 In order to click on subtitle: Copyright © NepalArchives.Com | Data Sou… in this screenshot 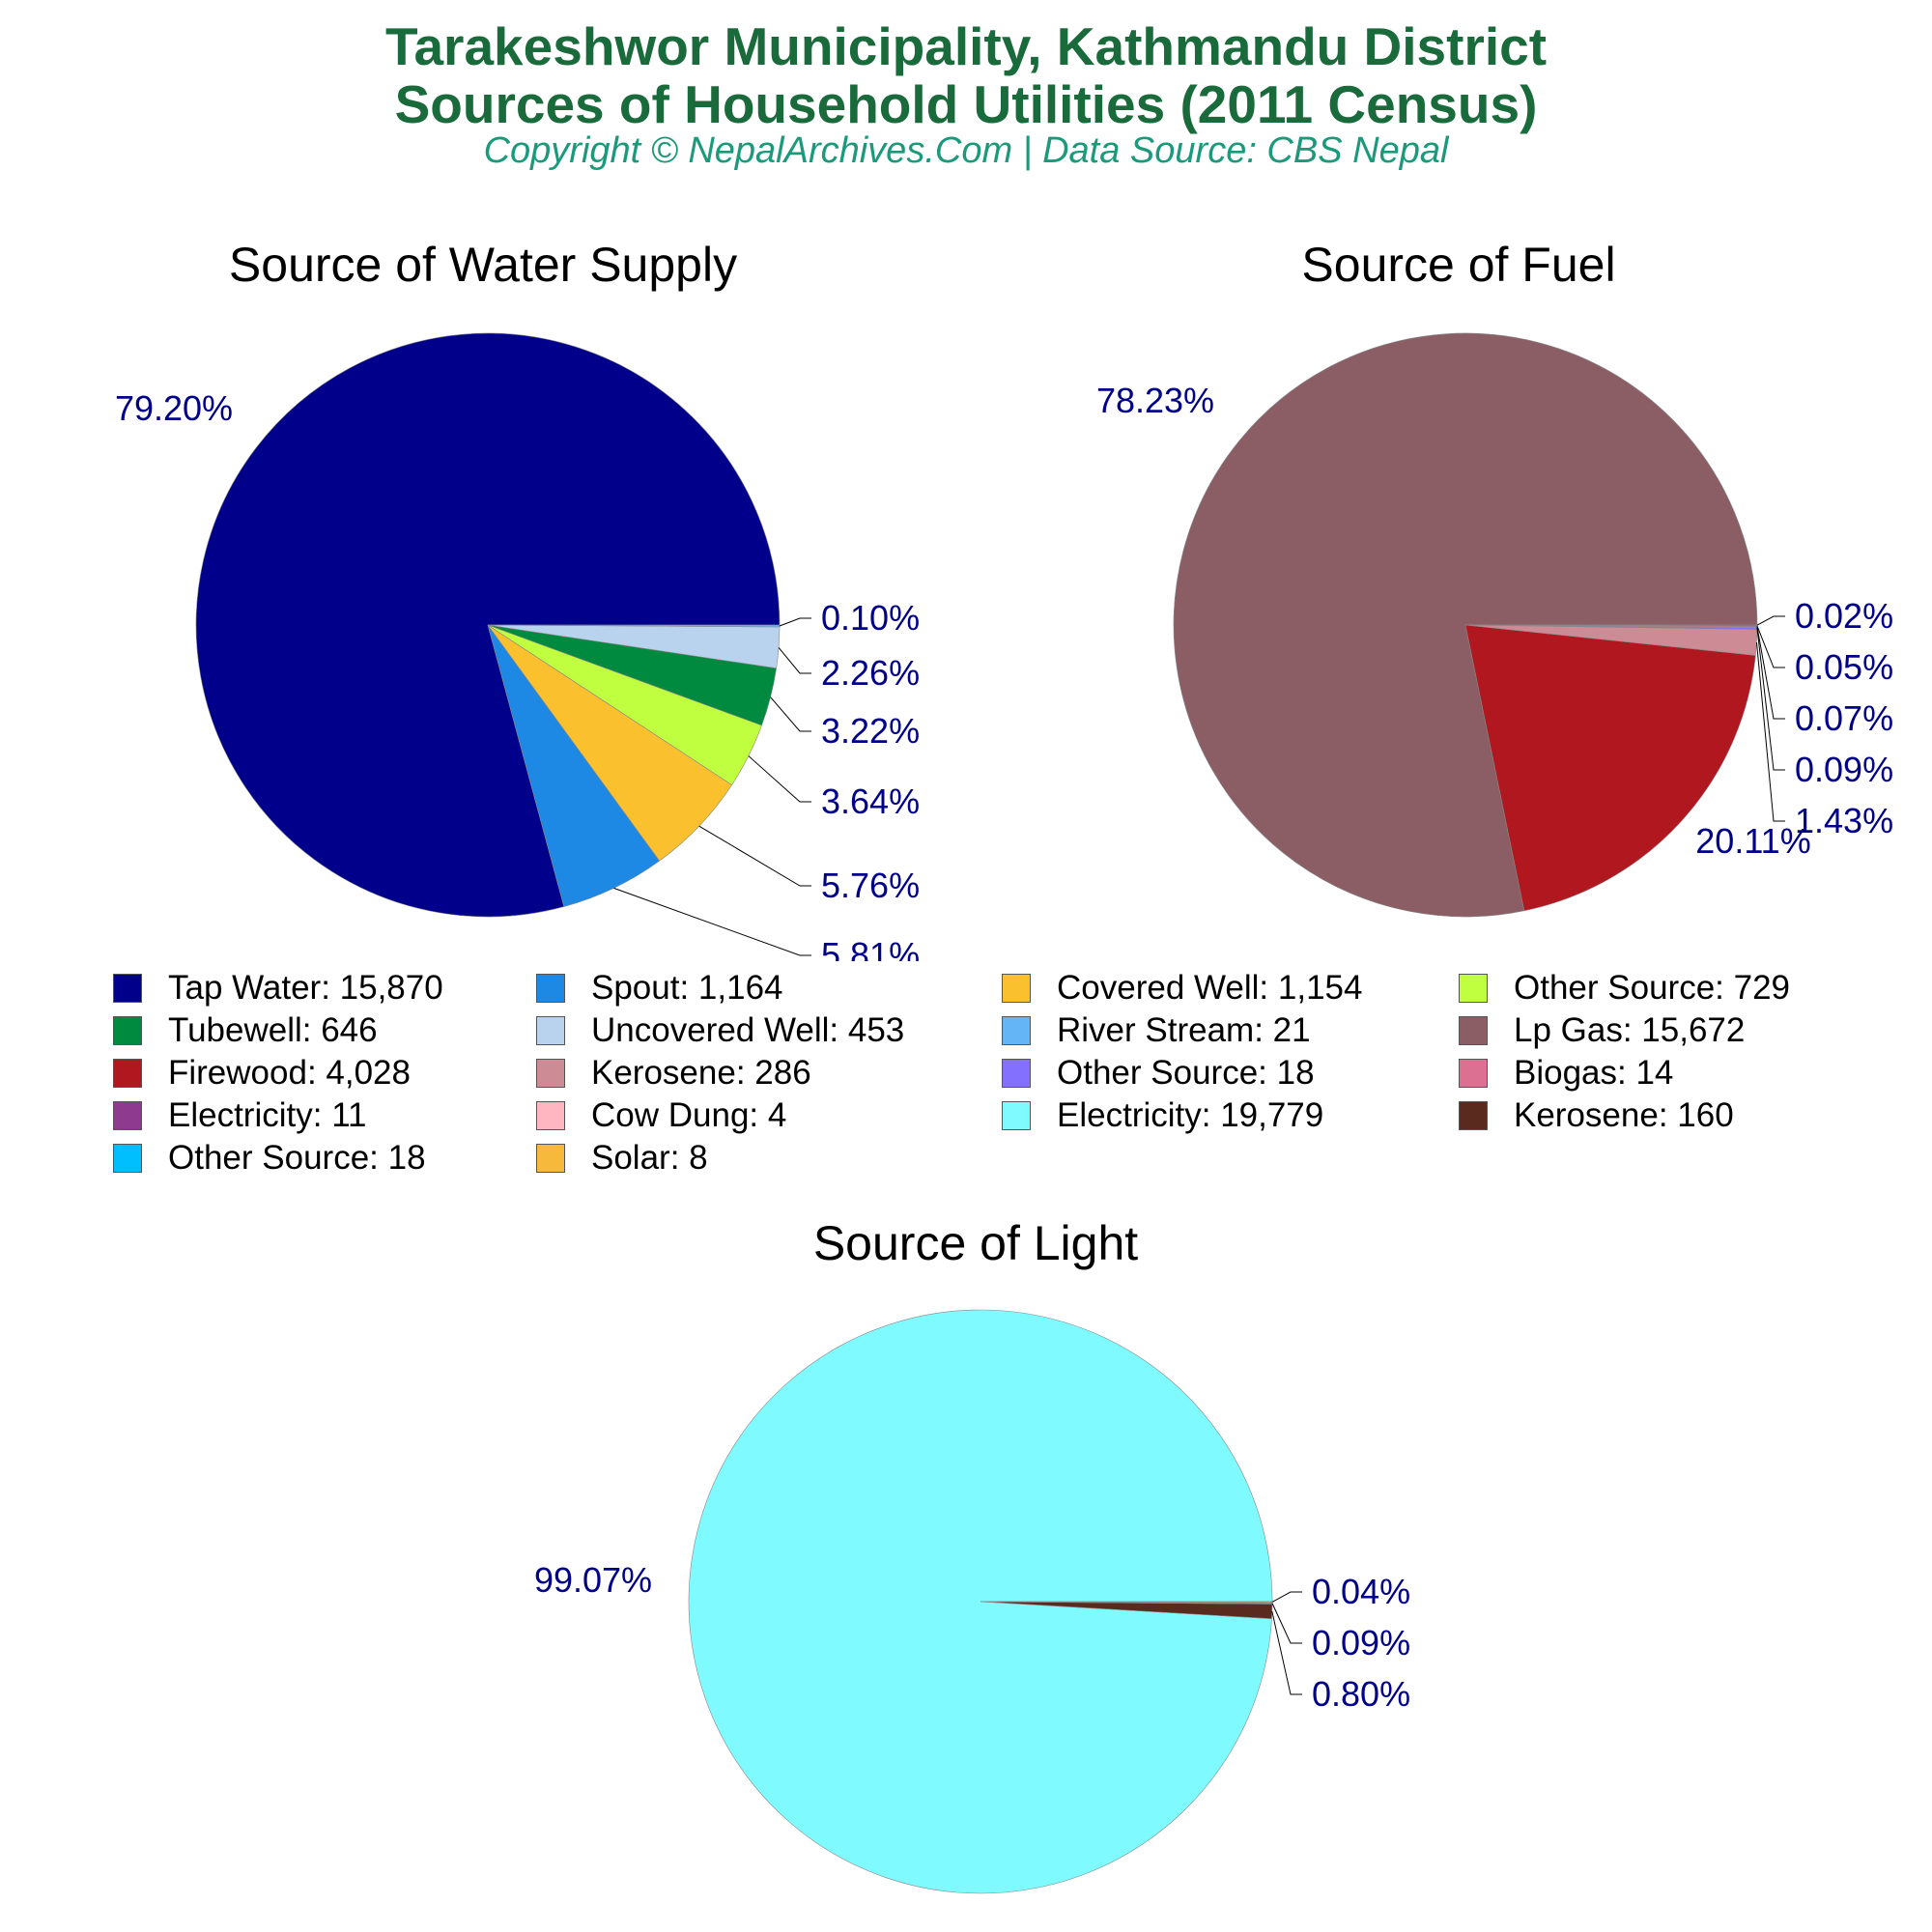, I will do `click(966, 150)`.